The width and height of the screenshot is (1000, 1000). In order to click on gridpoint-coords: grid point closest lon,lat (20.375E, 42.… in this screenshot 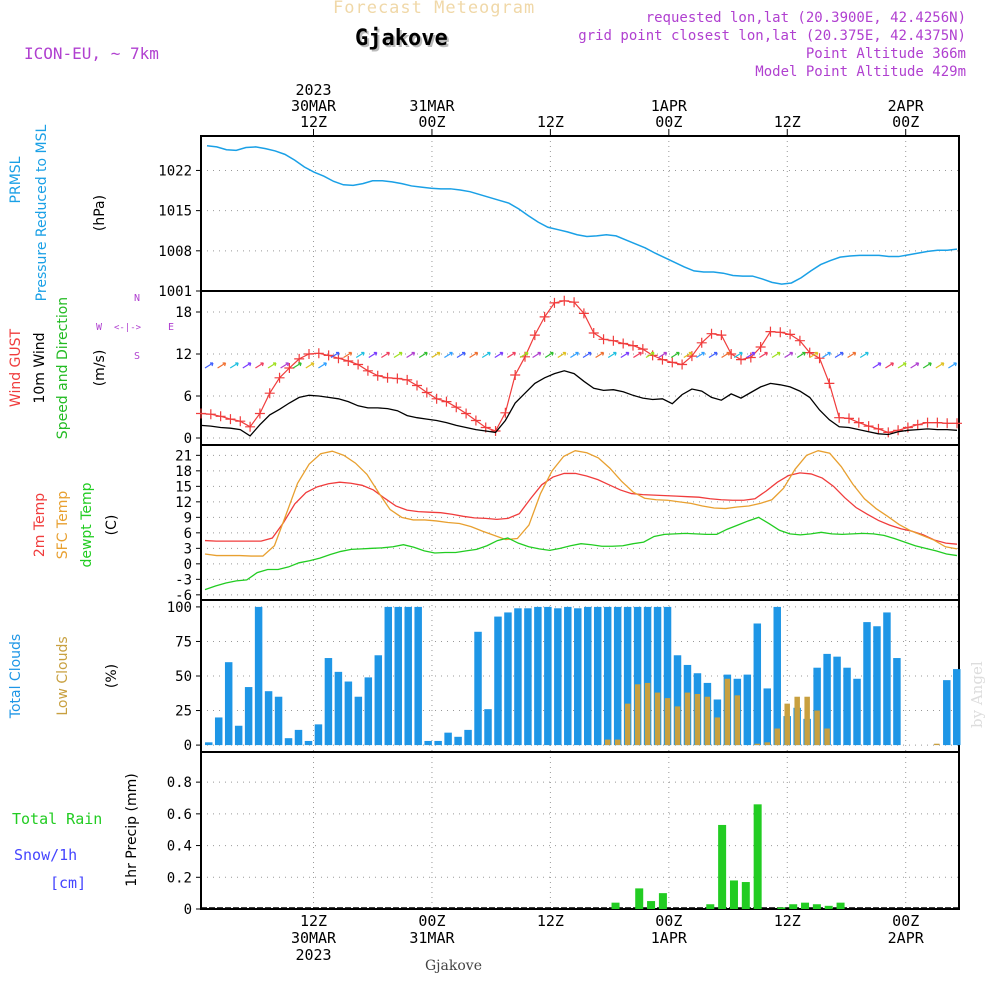, I will do `click(772, 36)`.